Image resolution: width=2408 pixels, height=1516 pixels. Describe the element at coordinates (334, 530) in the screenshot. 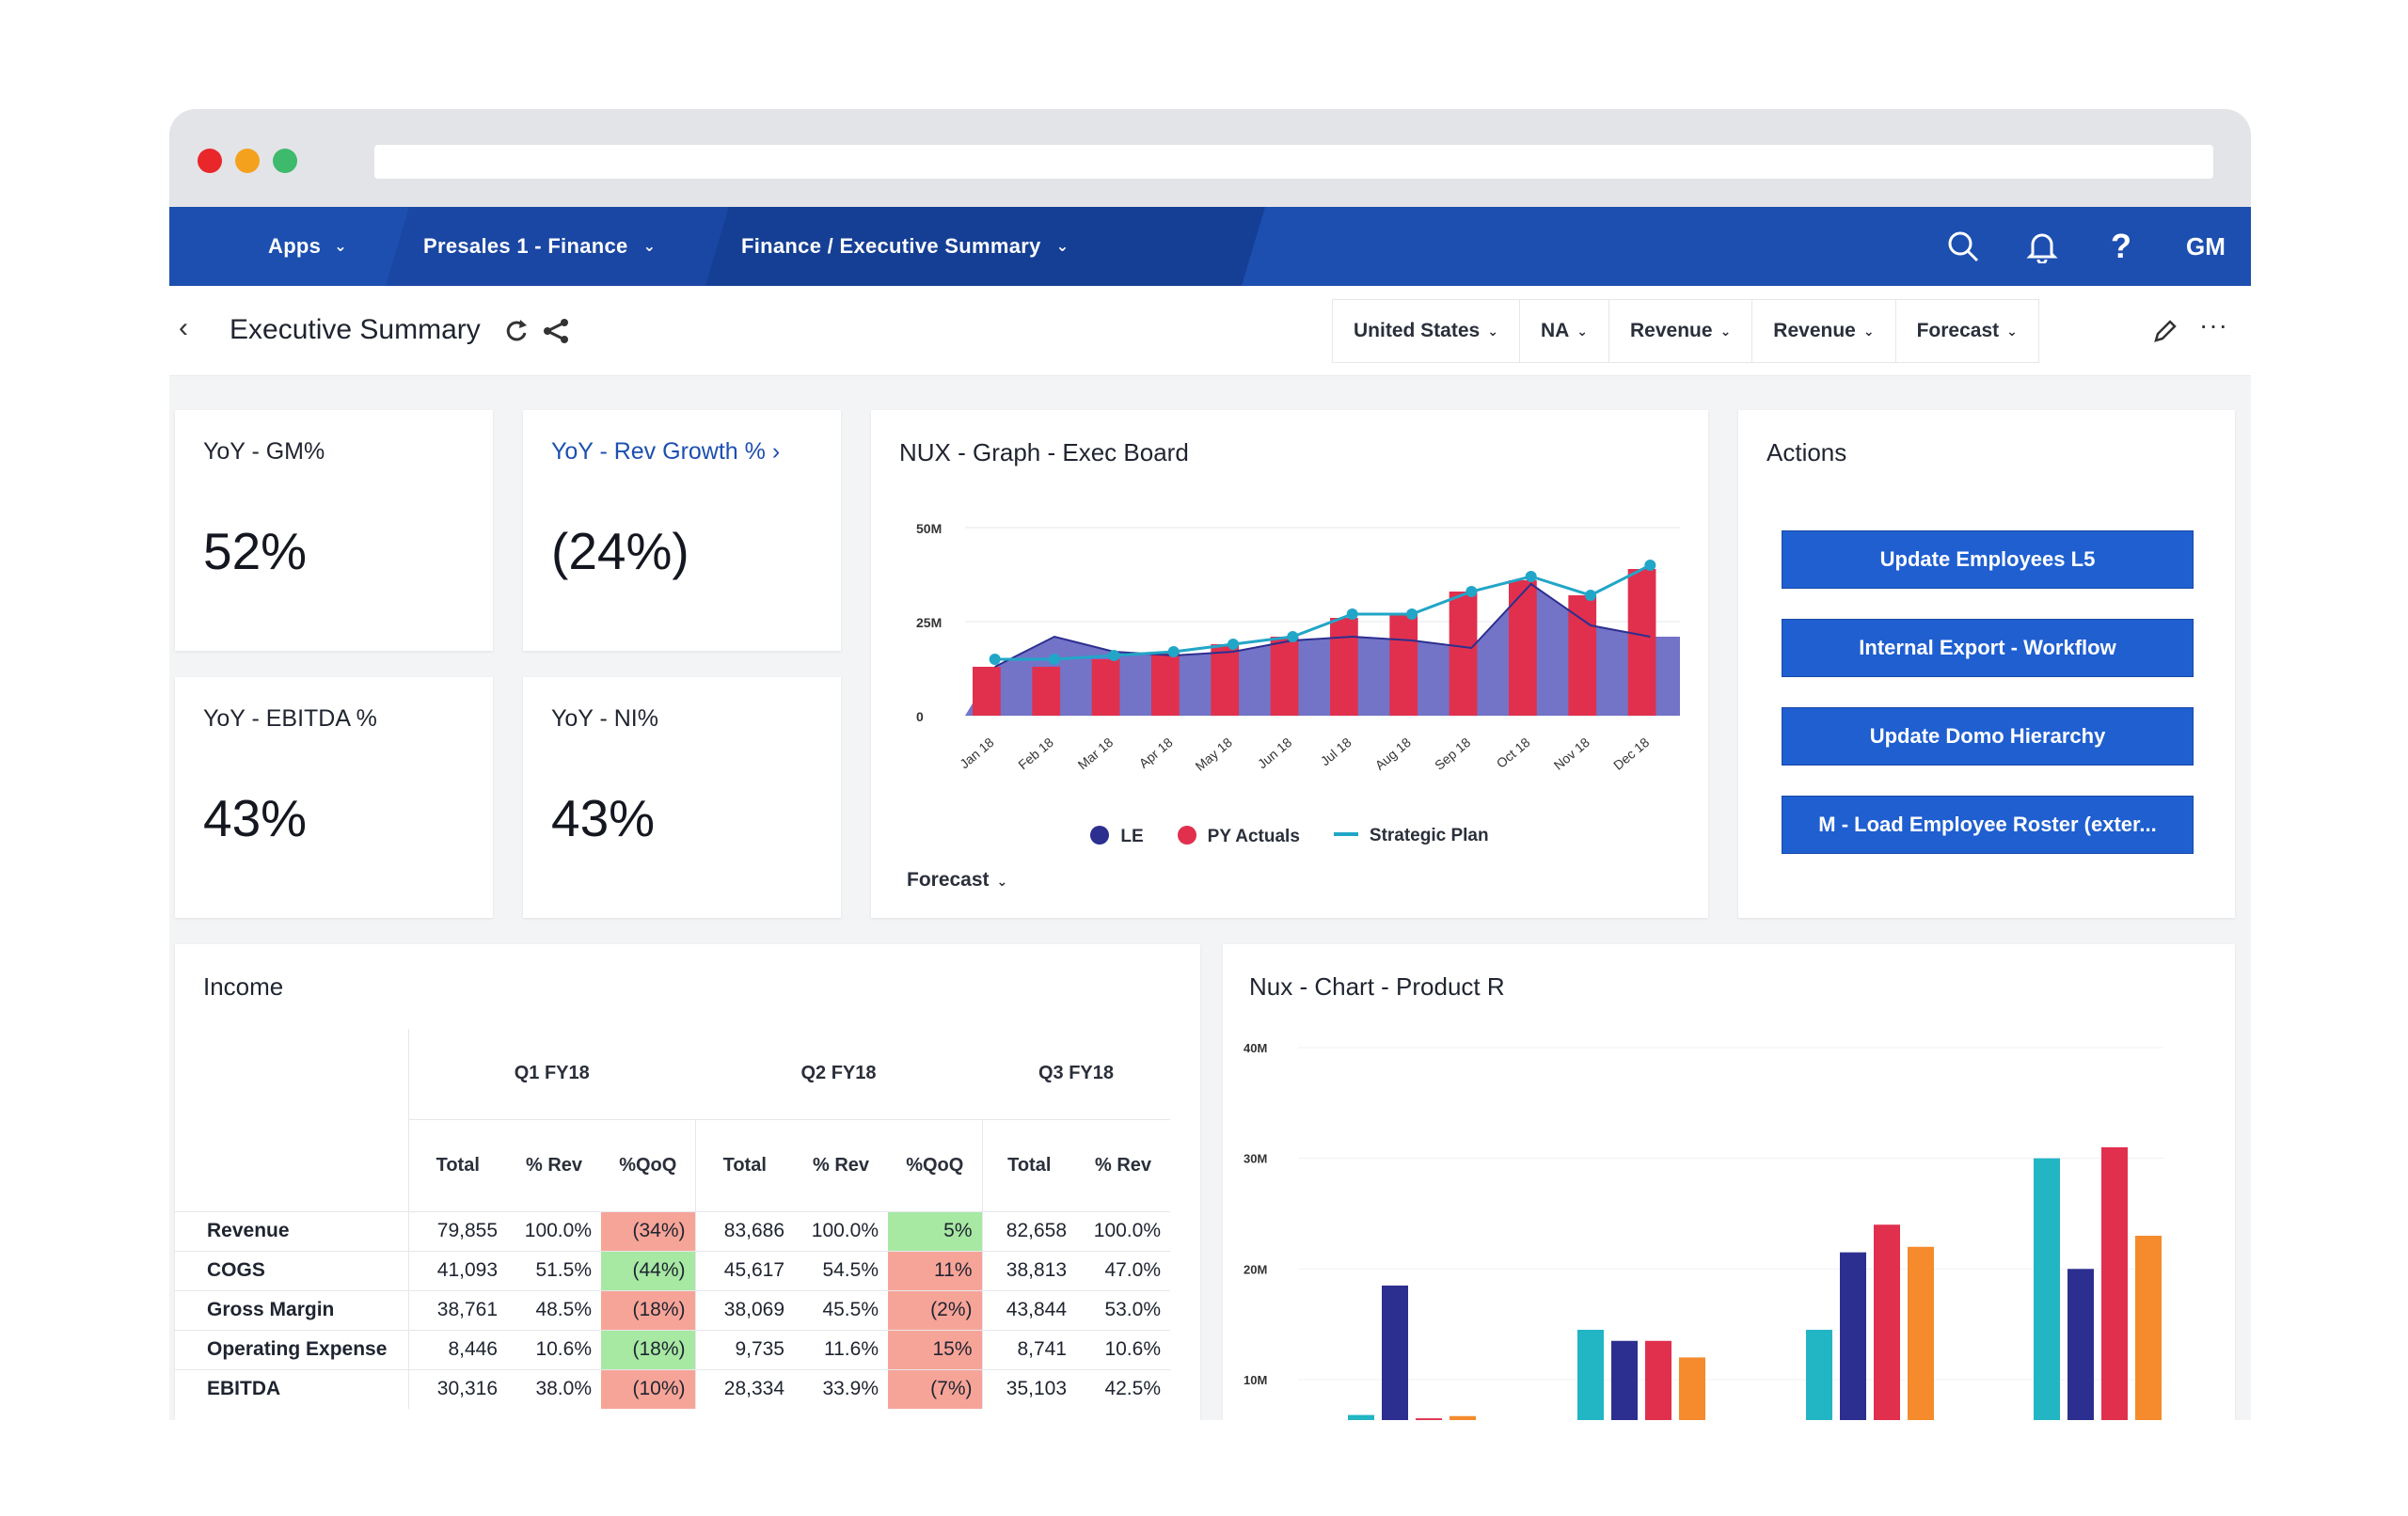

I see `kpi-card-gm: YoY - GM% 52%` at that location.